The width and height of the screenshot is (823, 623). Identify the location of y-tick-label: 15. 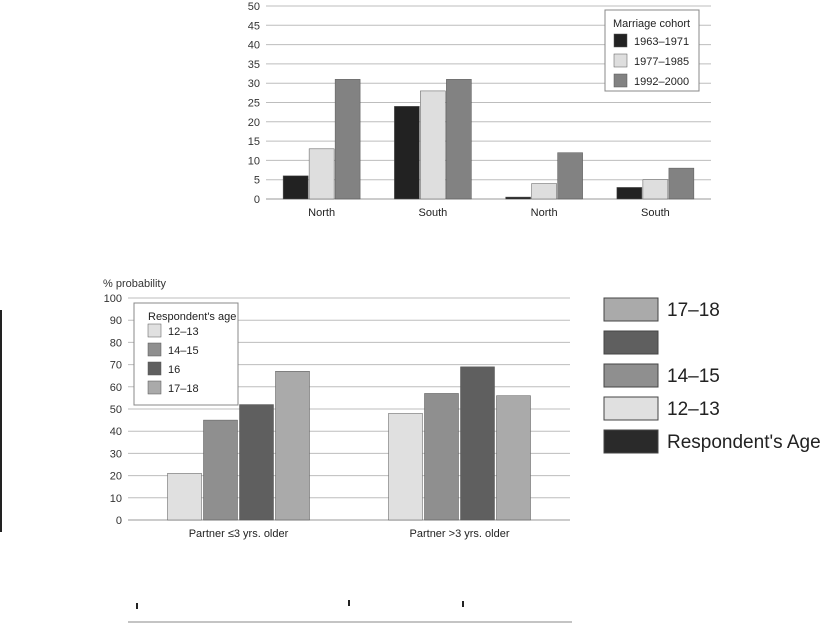
(254, 142).